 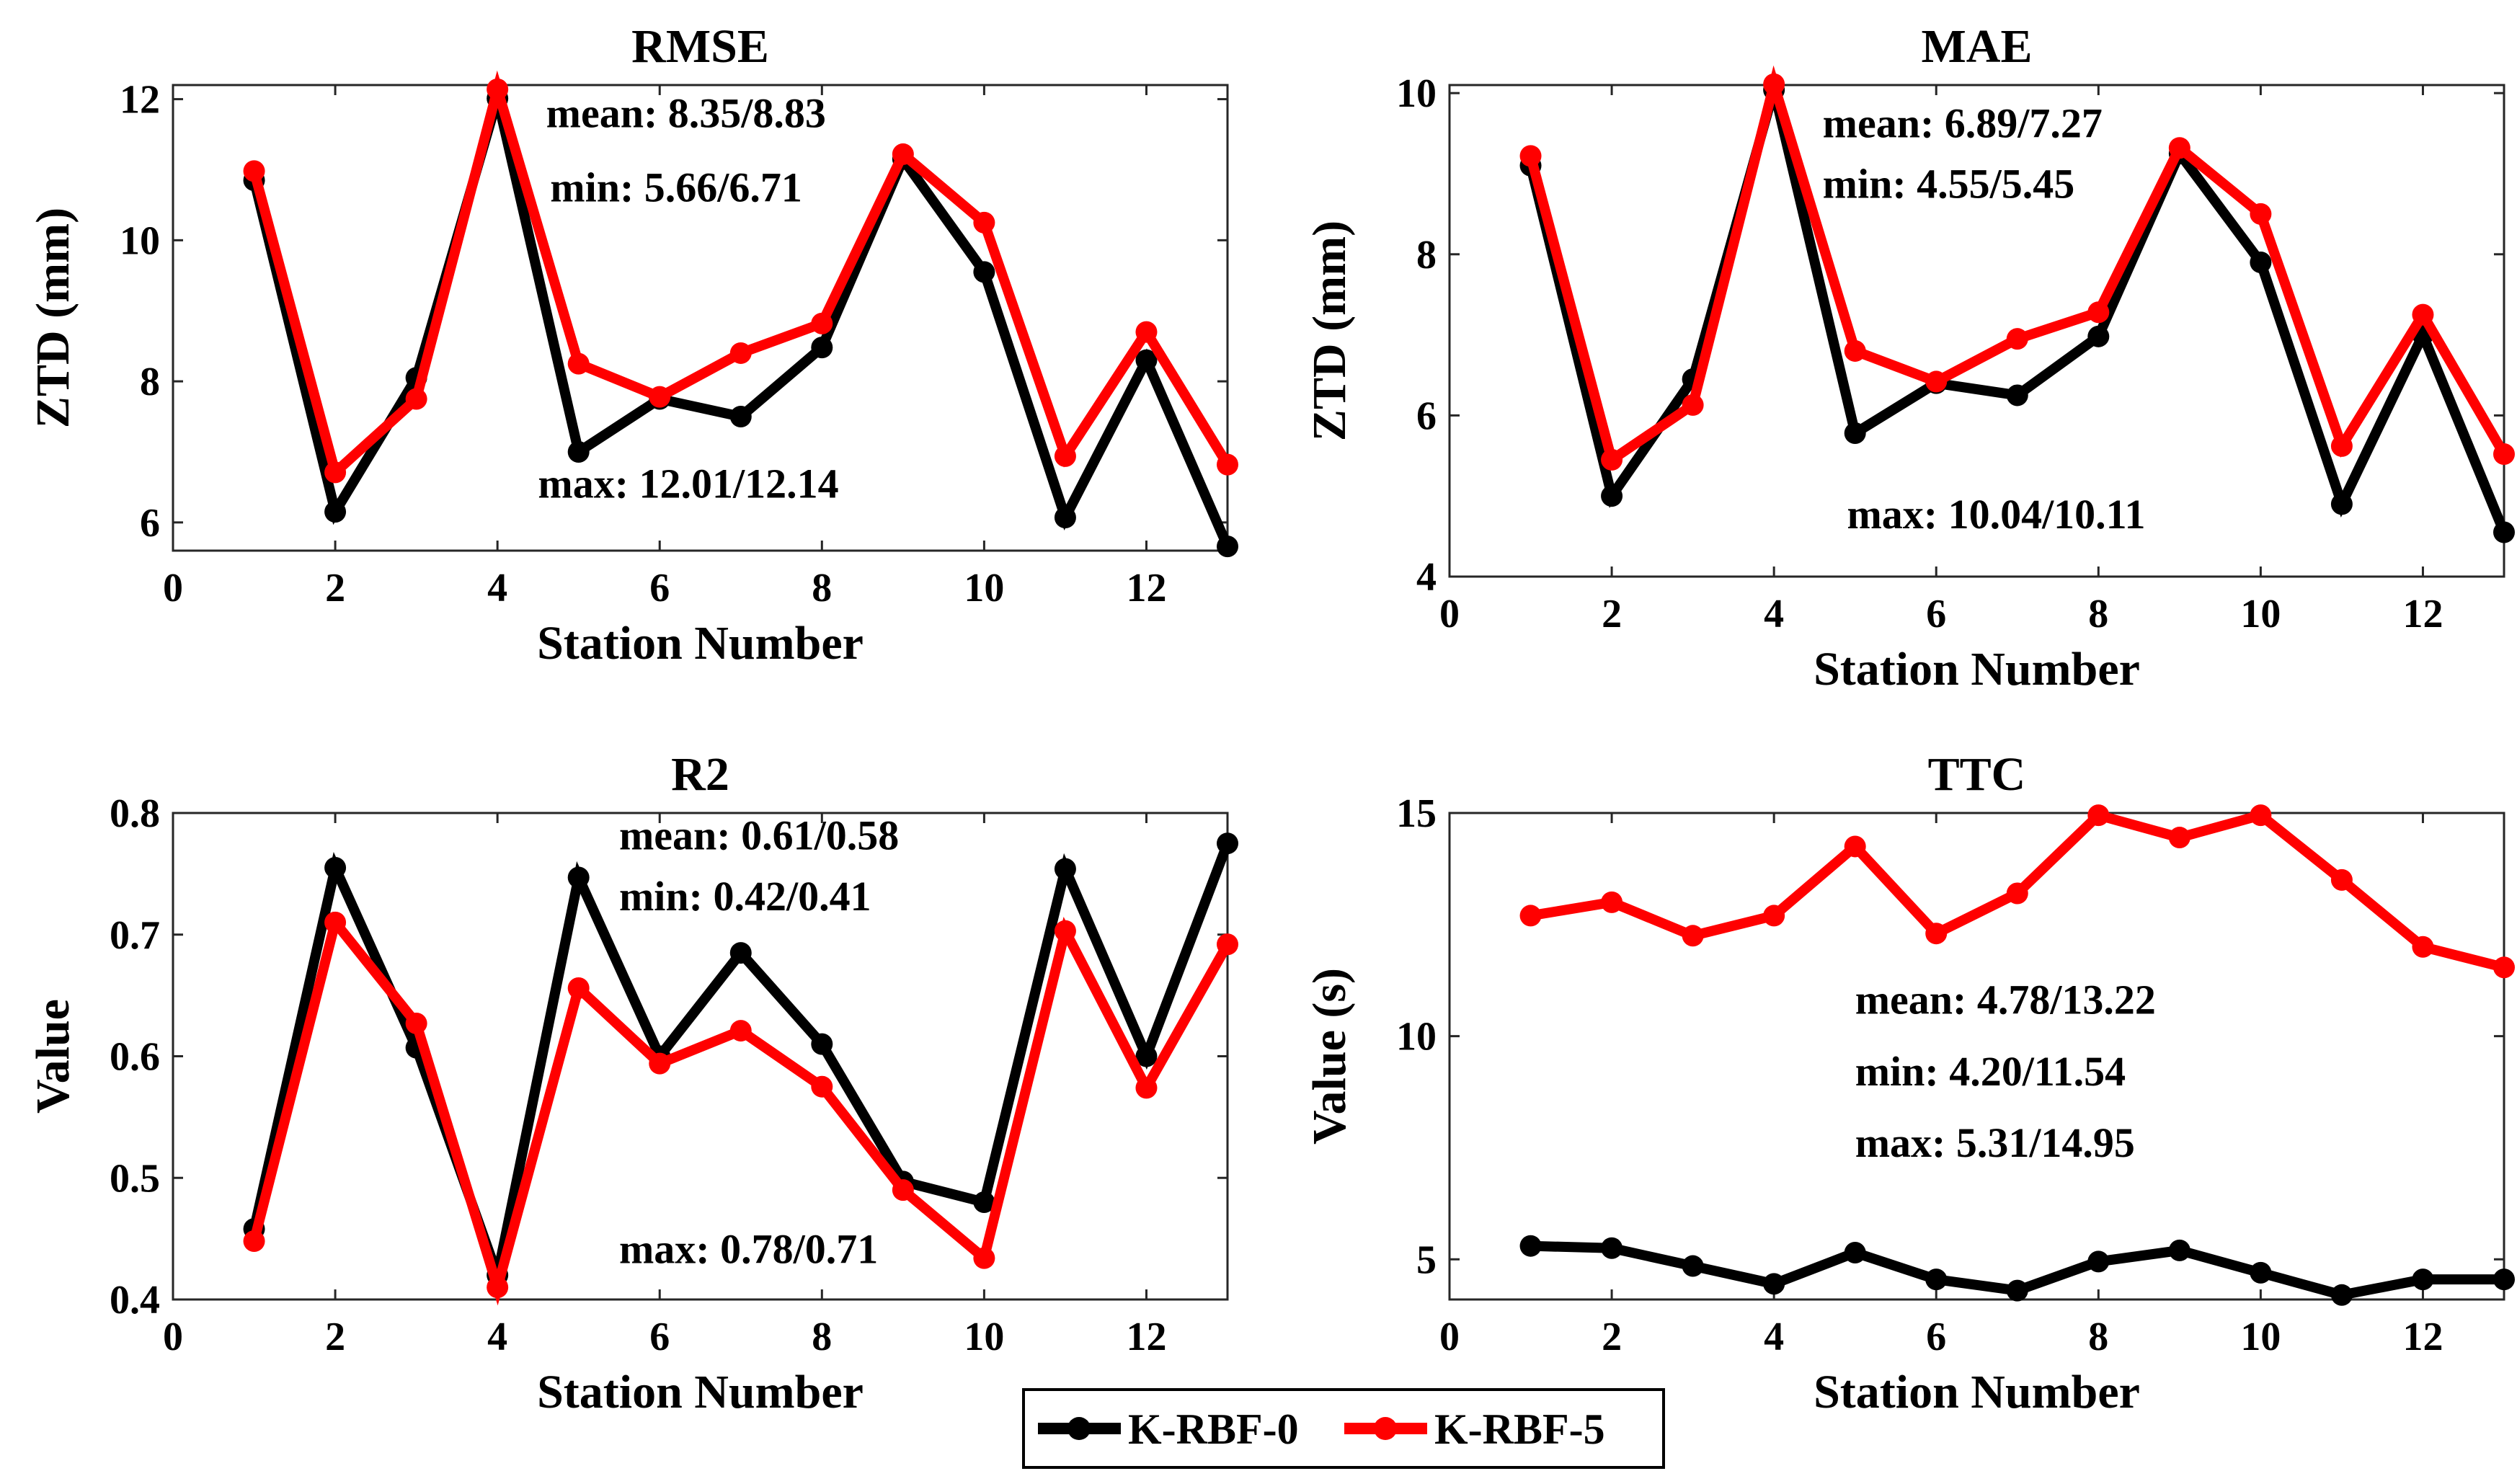 I want to click on y-tick-label: 12, so click(x=140, y=100).